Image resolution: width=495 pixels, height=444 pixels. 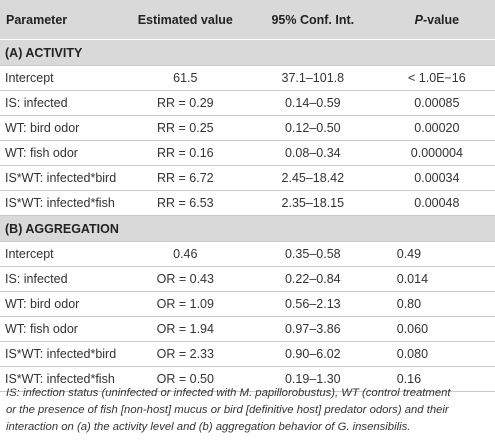 I want to click on header-estimated-value: Estimated value, so click(x=185, y=20).